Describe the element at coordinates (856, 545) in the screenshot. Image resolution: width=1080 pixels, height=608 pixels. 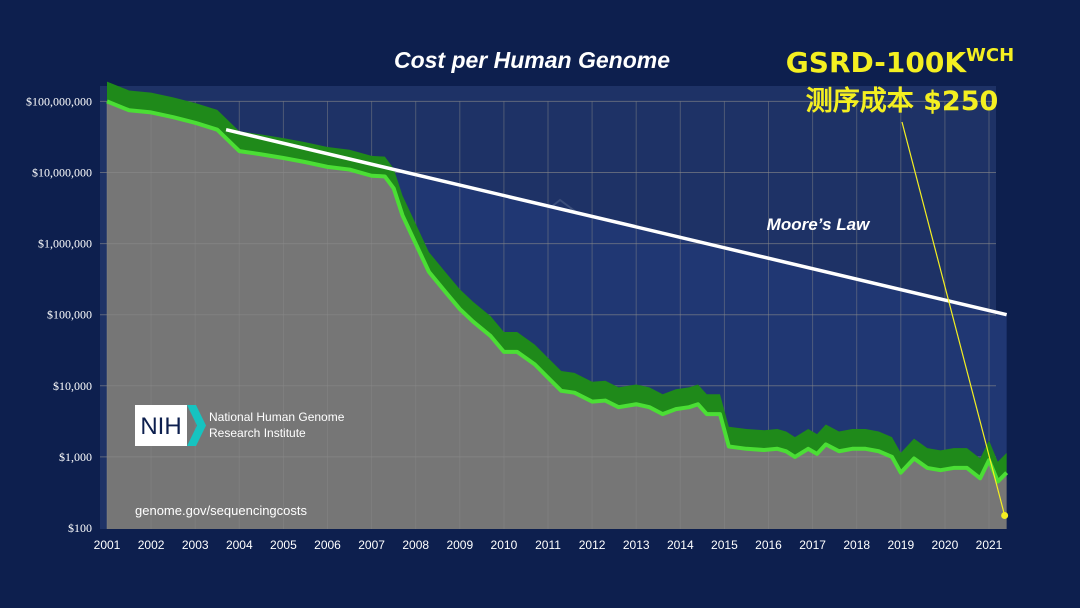
I see `x-tick-label: 2018` at that location.